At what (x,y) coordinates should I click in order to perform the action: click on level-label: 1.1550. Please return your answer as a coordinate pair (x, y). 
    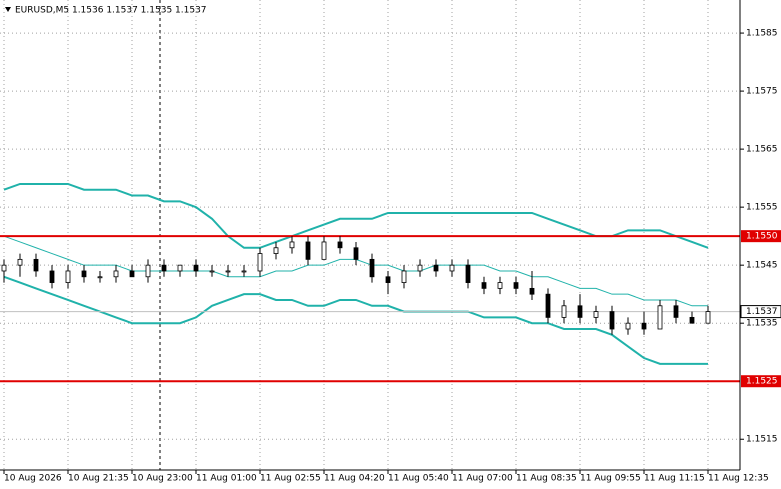
    Looking at the image, I should click on (762, 237).